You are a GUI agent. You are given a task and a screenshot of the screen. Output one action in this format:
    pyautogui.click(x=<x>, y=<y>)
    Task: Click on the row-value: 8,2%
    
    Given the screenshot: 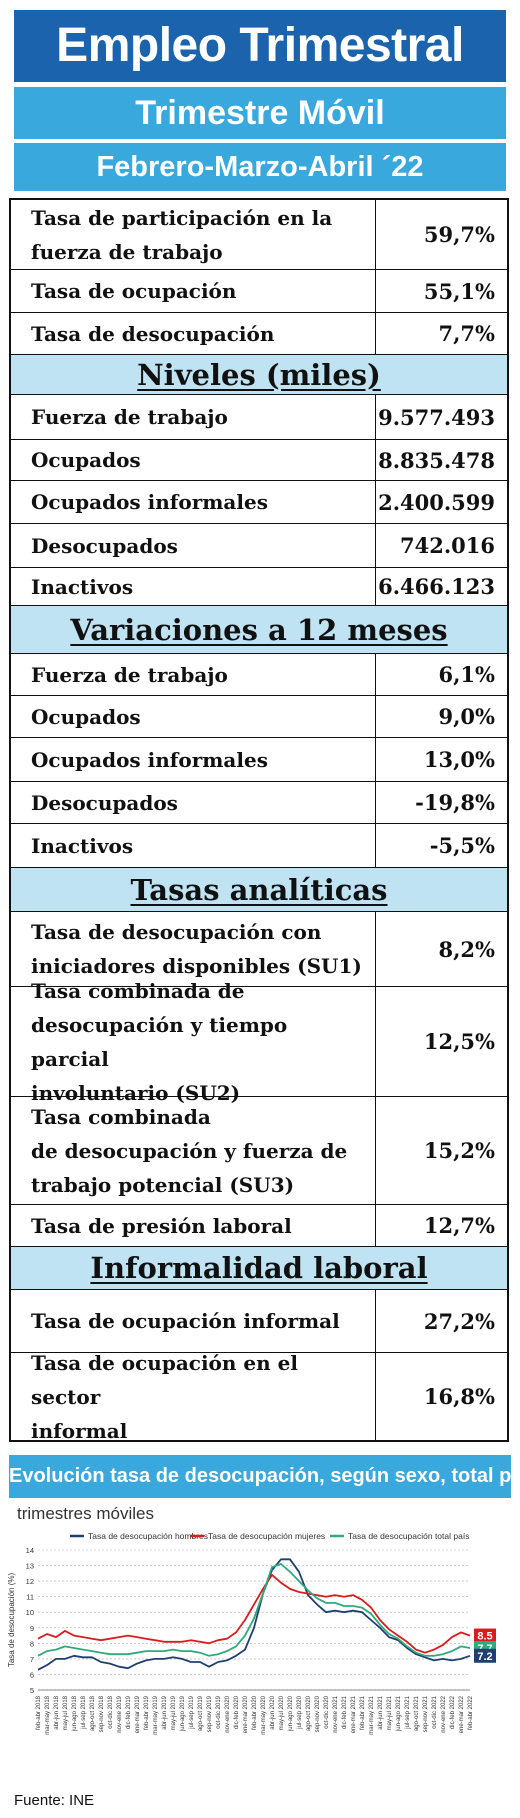 What is the action you would take?
    pyautogui.click(x=441, y=949)
    